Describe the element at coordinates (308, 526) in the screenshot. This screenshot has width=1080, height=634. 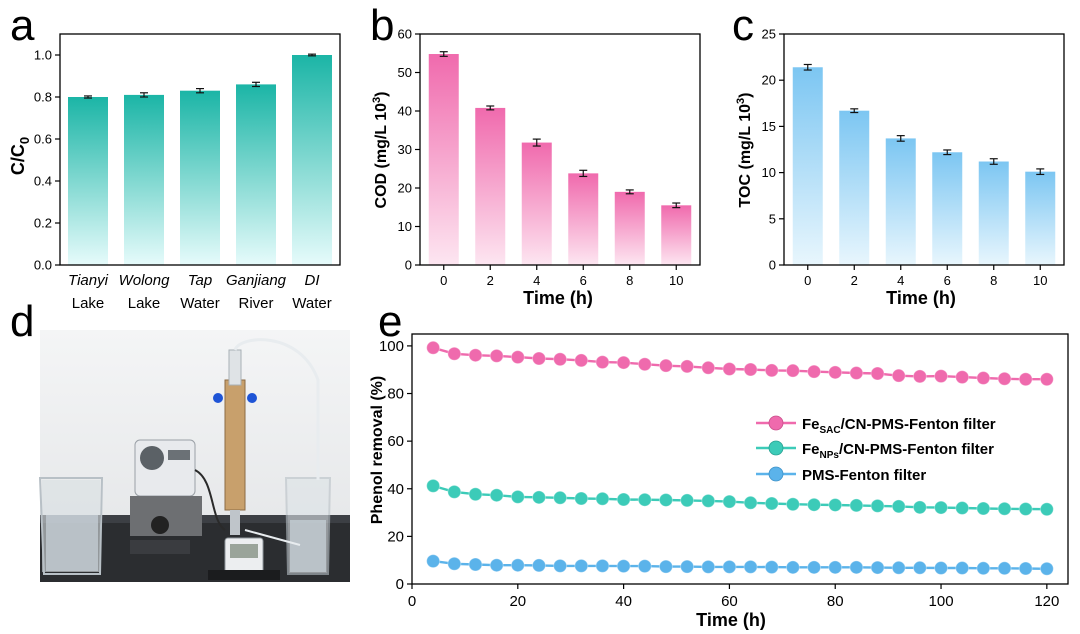
I see `beaker-right` at that location.